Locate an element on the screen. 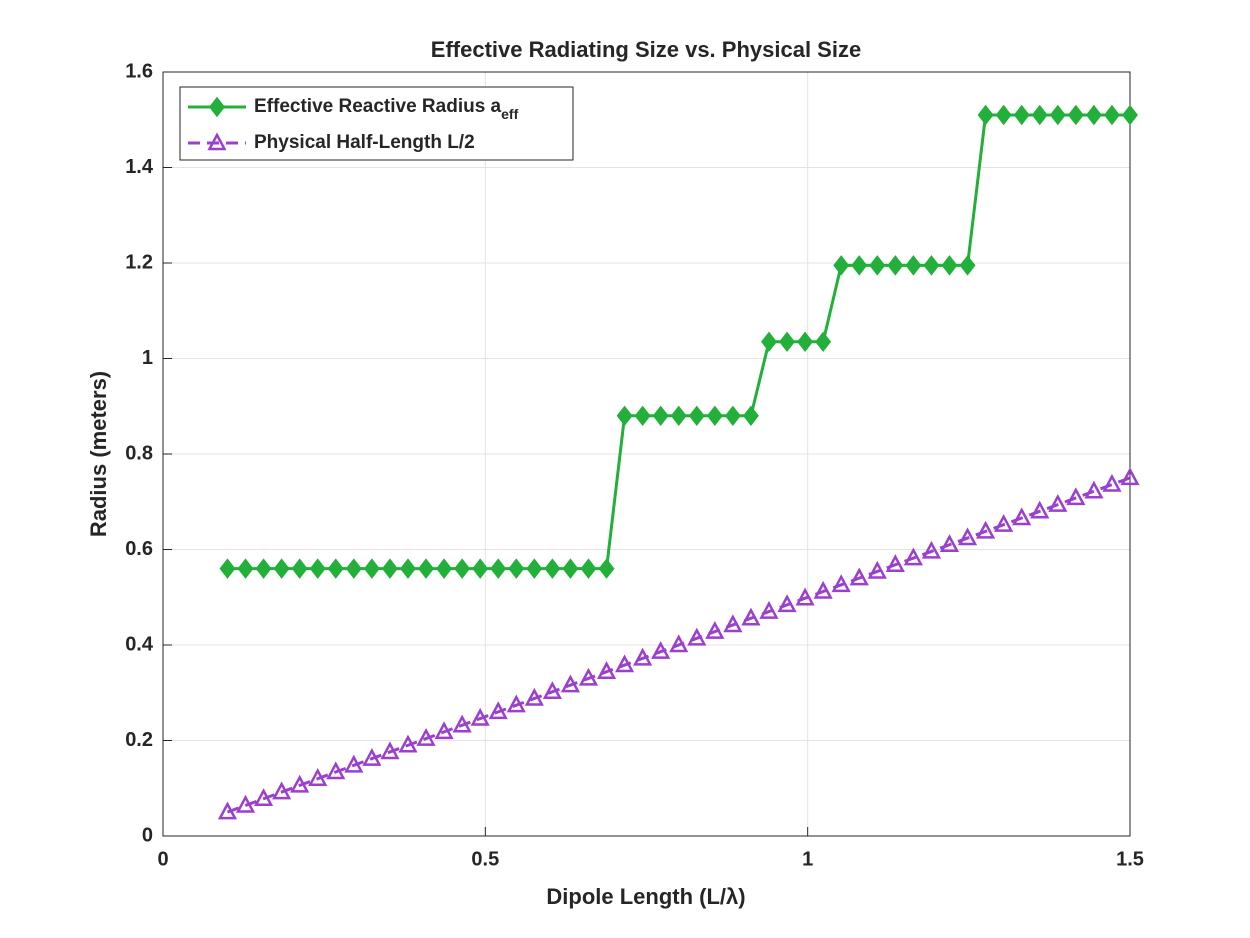 Image resolution: width=1250 pixels, height=938 pixels. y-tick-label: 1.2 is located at coordinates (139, 262).